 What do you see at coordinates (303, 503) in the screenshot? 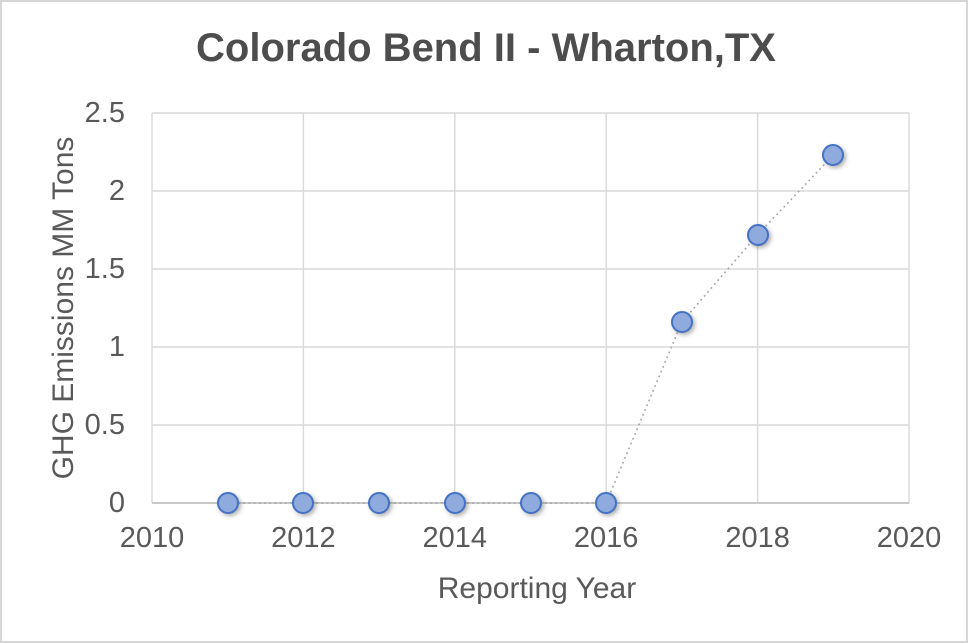
I see `data-point-2012` at bounding box center [303, 503].